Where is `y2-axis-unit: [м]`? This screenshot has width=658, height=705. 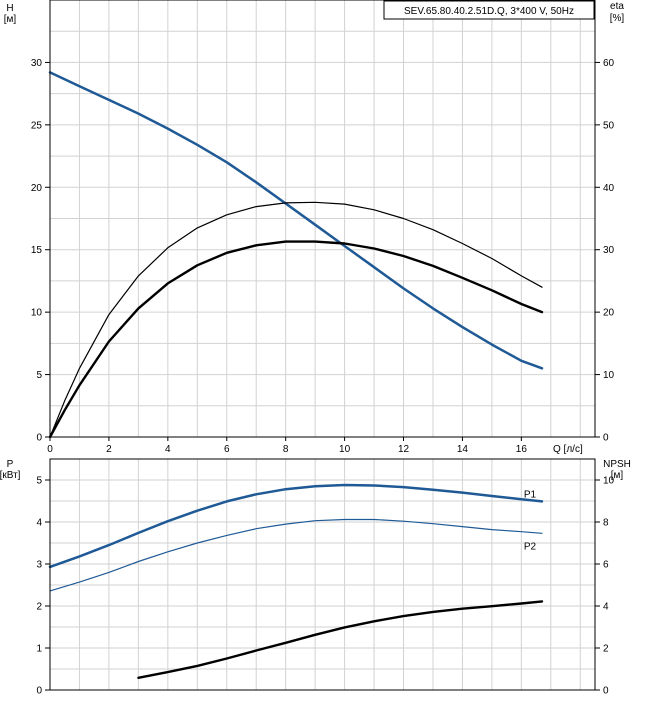
y2-axis-unit: [м] is located at coordinates (617, 475).